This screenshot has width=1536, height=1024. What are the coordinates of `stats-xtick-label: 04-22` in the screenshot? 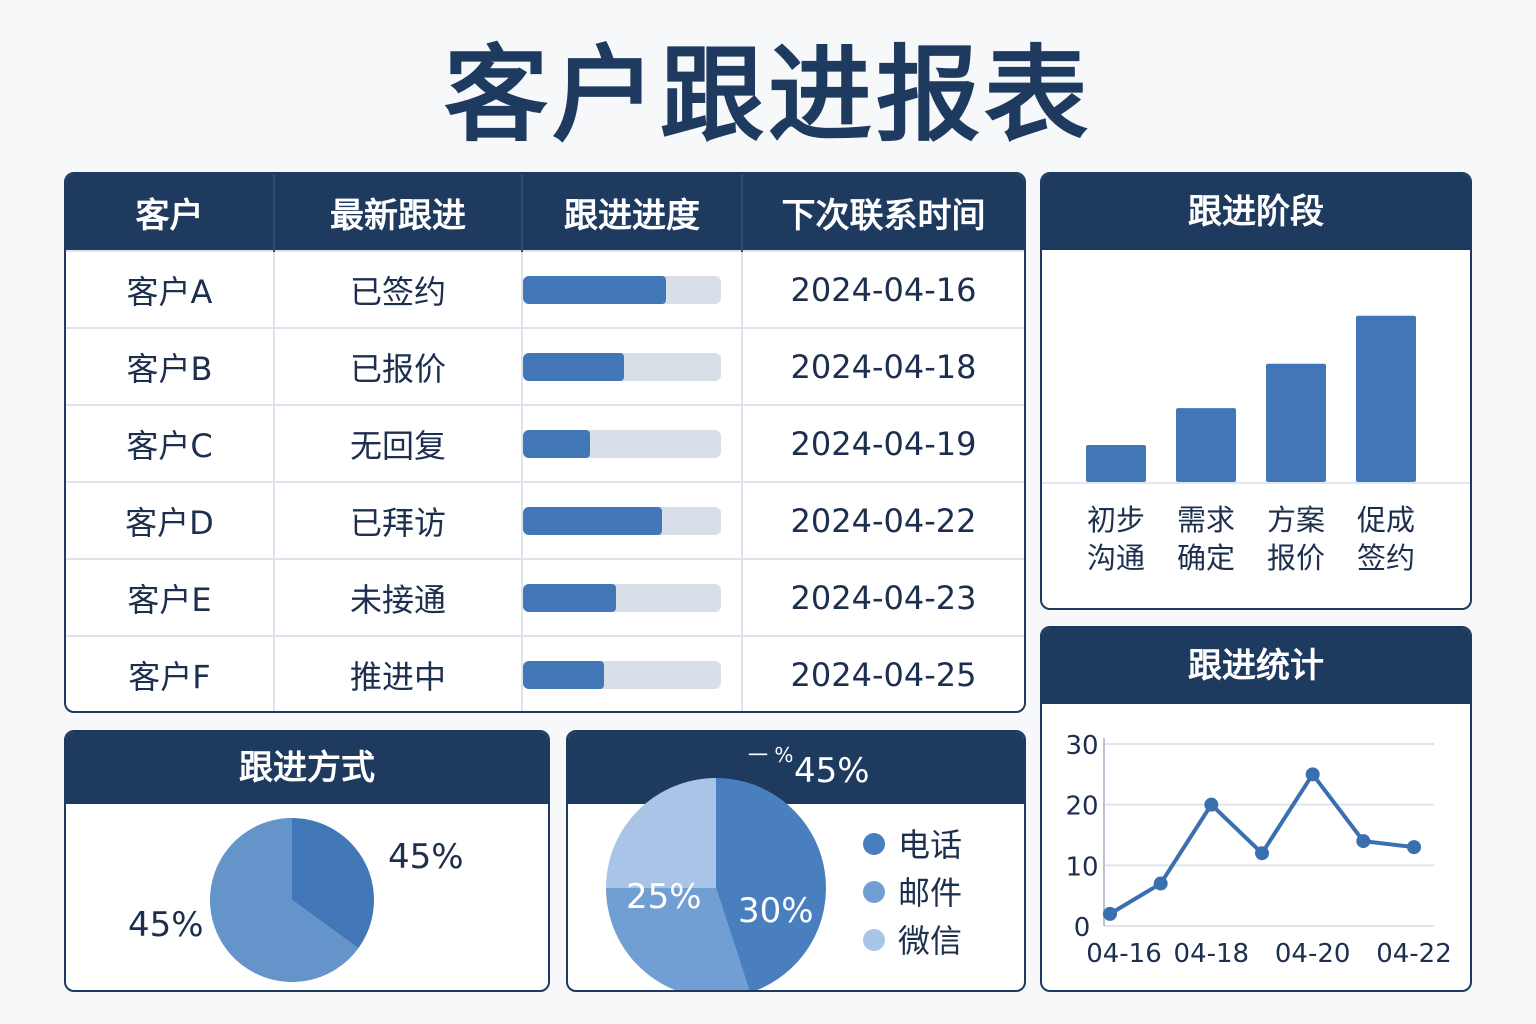 It's located at (1414, 954).